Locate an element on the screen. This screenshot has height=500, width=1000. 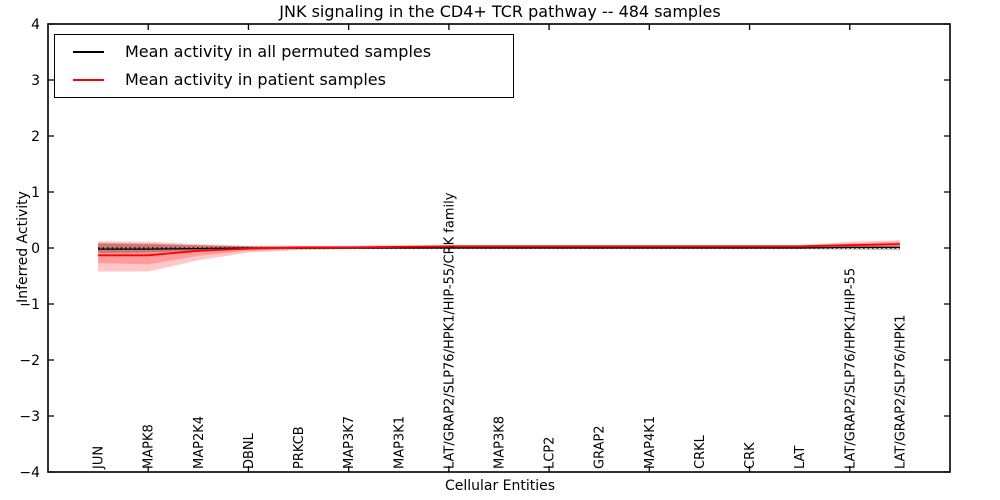
x-category-label: MAP3K1 is located at coordinates (399, 442).